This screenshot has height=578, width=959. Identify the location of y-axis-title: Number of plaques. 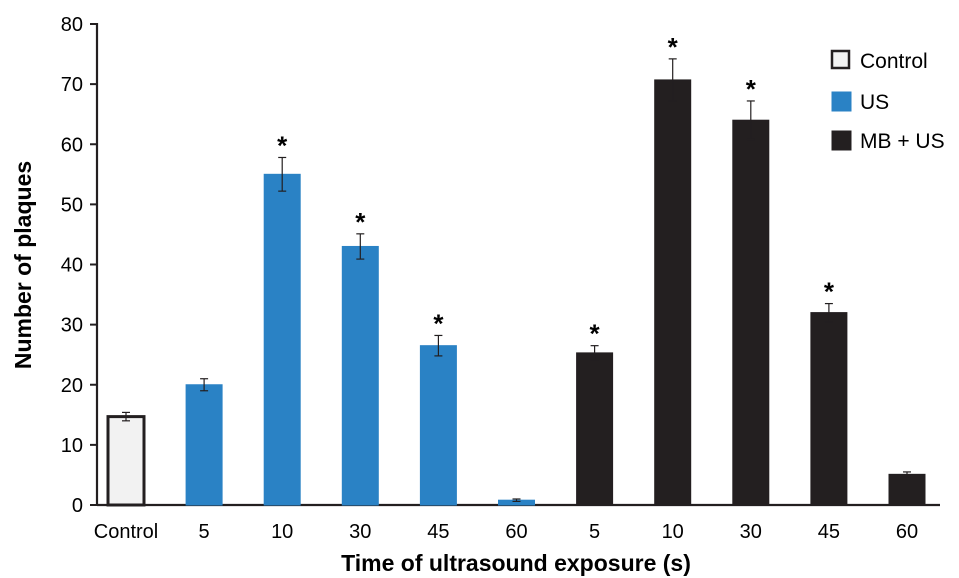
(23, 265).